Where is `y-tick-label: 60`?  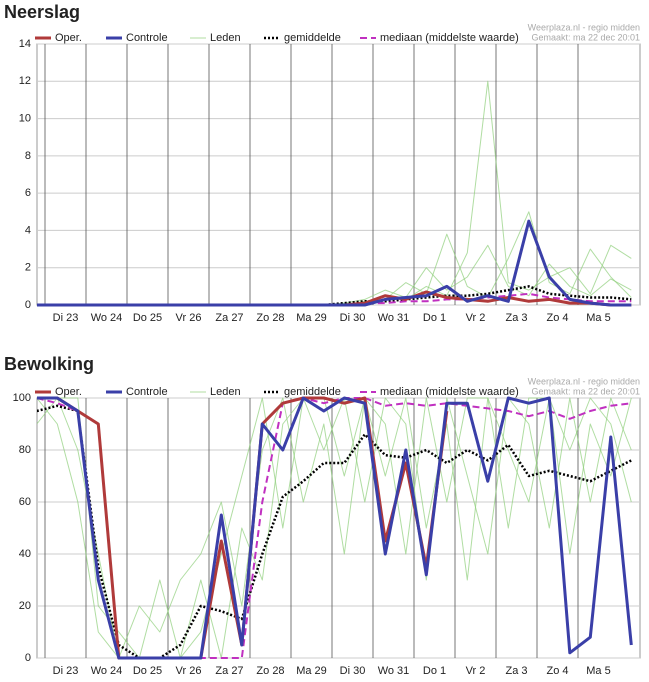
y-tick-label: 60 is located at coordinates (25, 502).